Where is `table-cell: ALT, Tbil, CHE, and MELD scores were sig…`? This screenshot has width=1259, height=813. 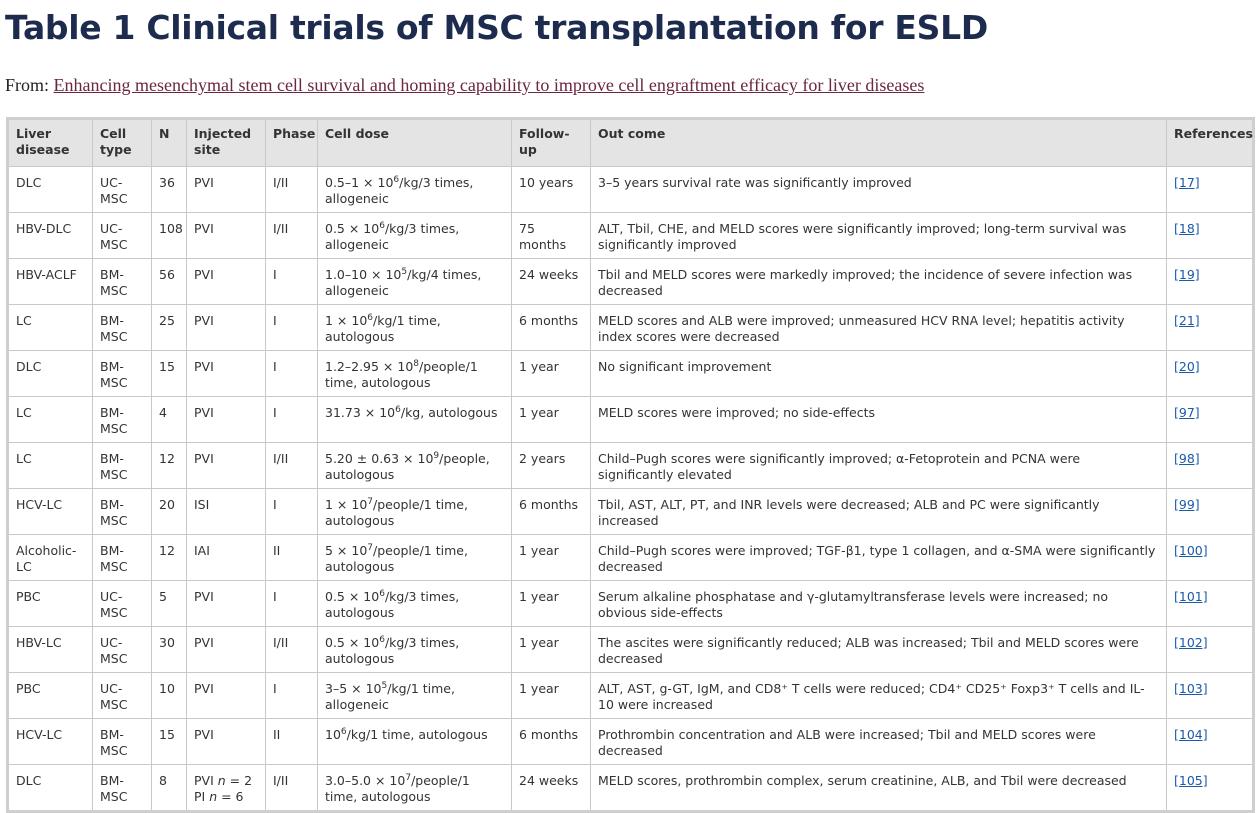
table-cell: ALT, Tbil, CHE, and MELD scores were sig… is located at coordinates (878, 235).